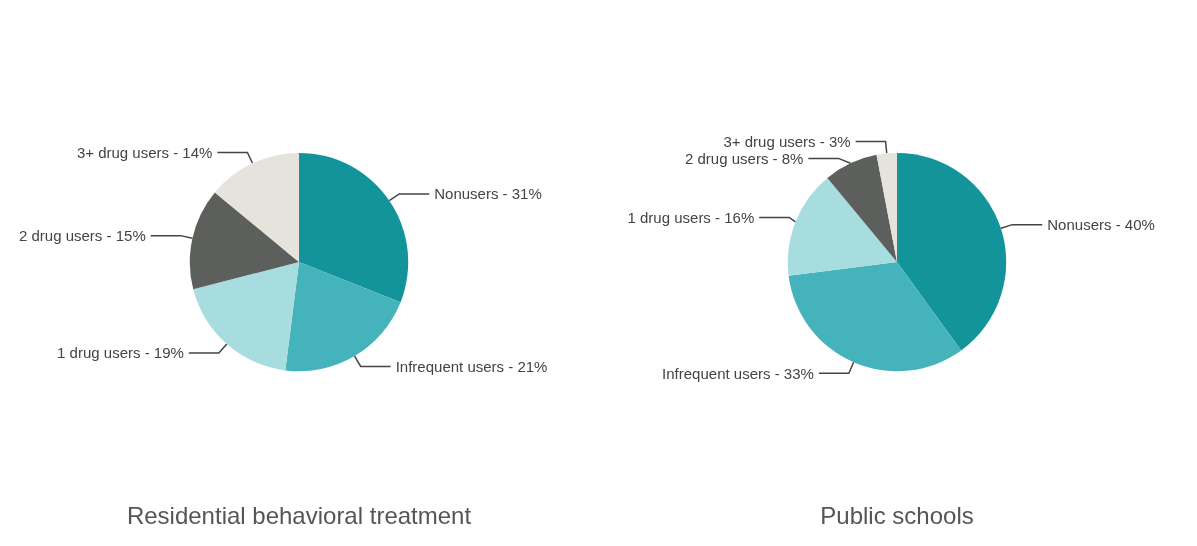 This screenshot has width=1197, height=546. I want to click on slice-label: Nonusers - 31%, so click(488, 194).